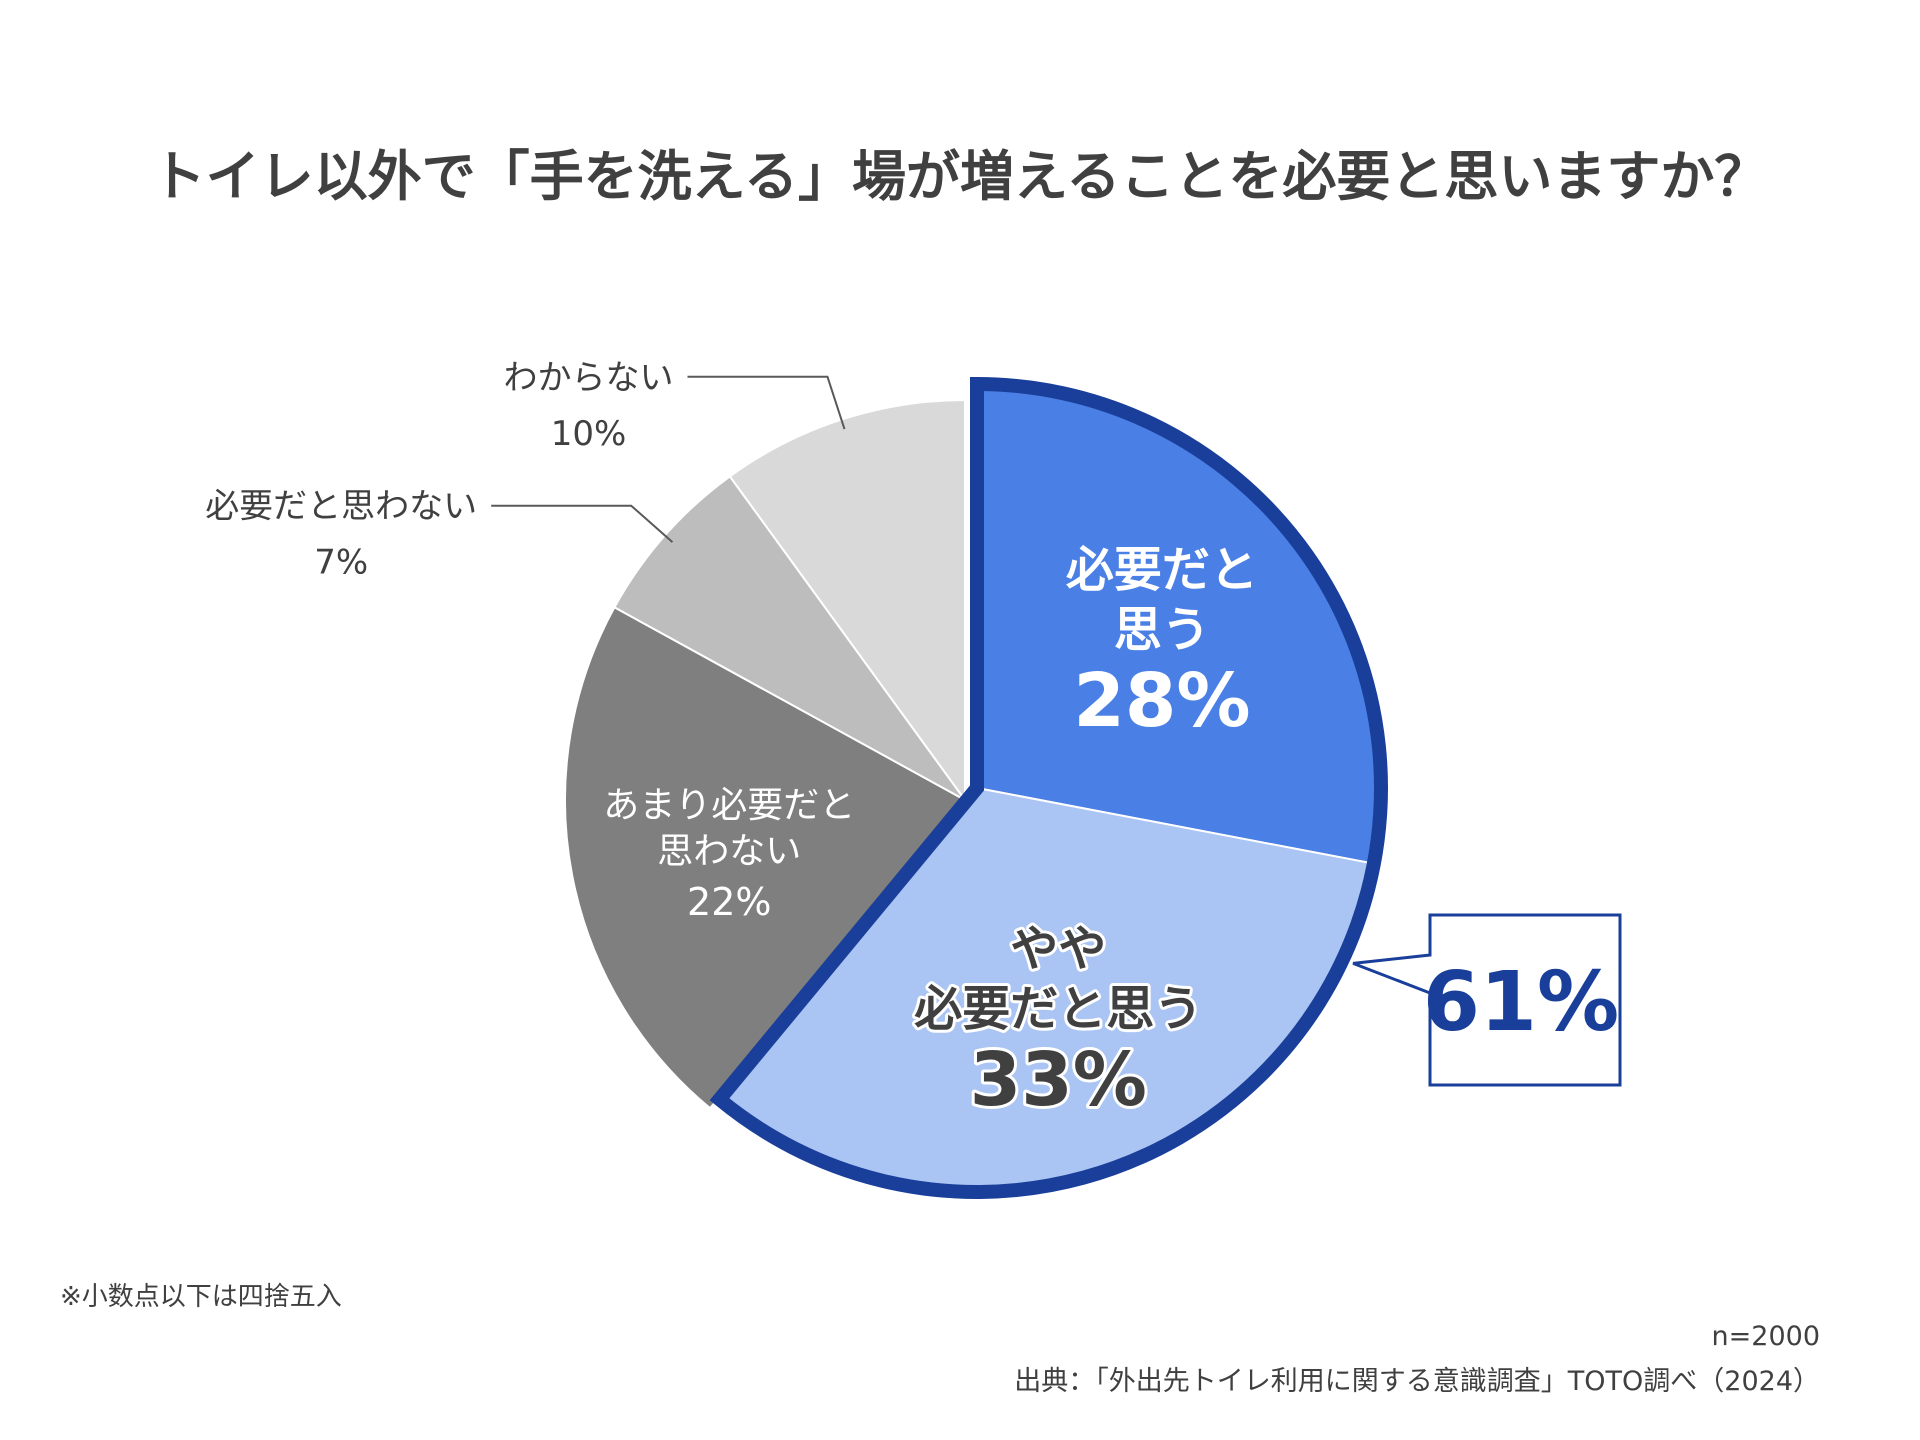 The height and width of the screenshot is (1440, 1920). Describe the element at coordinates (1161, 701) in the screenshot. I see `slice-value-必要だと思う: 28%` at that location.